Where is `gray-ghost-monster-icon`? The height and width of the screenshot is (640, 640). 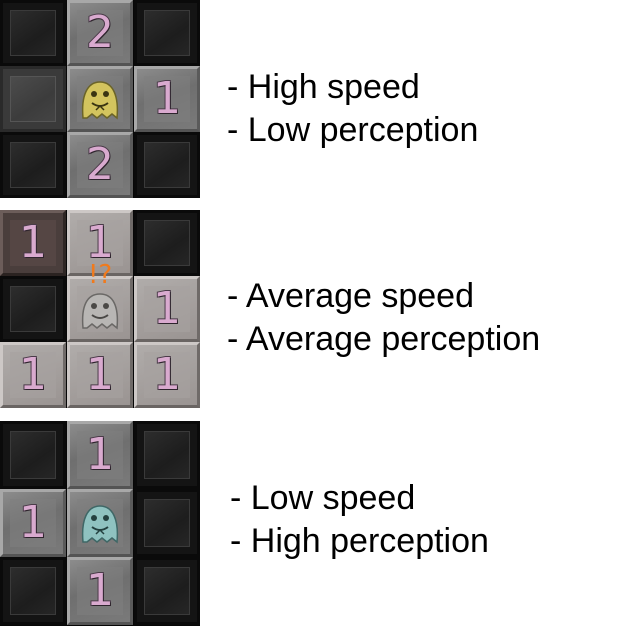
gray-ghost-monster-icon is located at coordinates (100, 311).